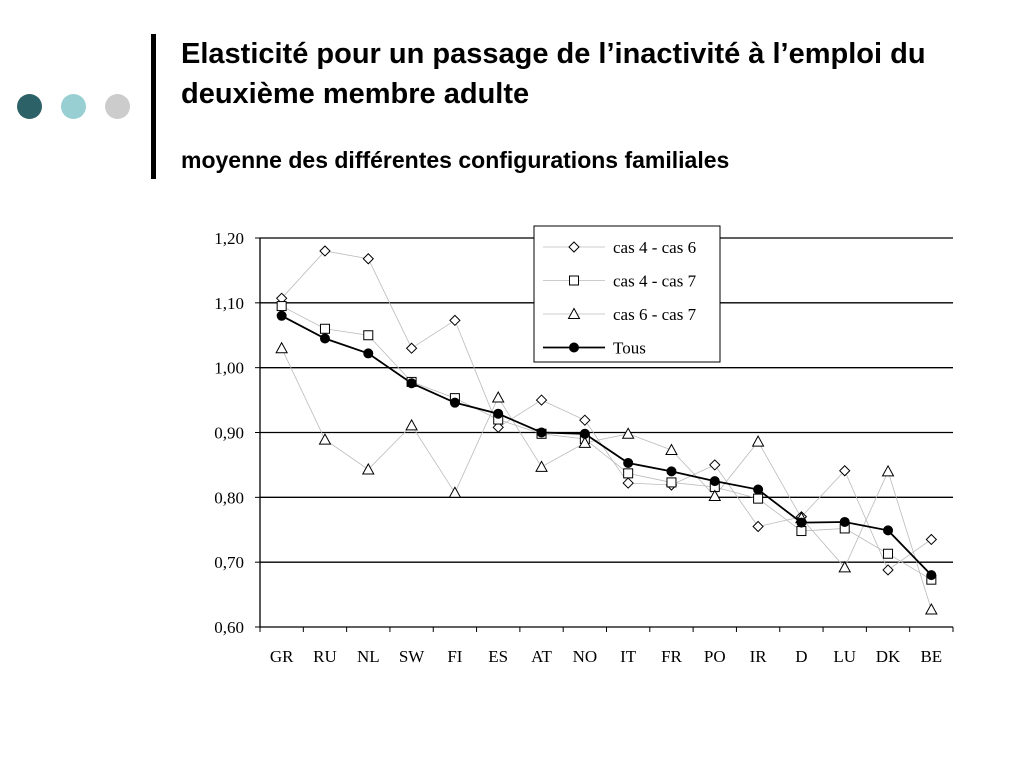  What do you see at coordinates (325, 656) in the screenshot?
I see `x-tick-label: RU` at bounding box center [325, 656].